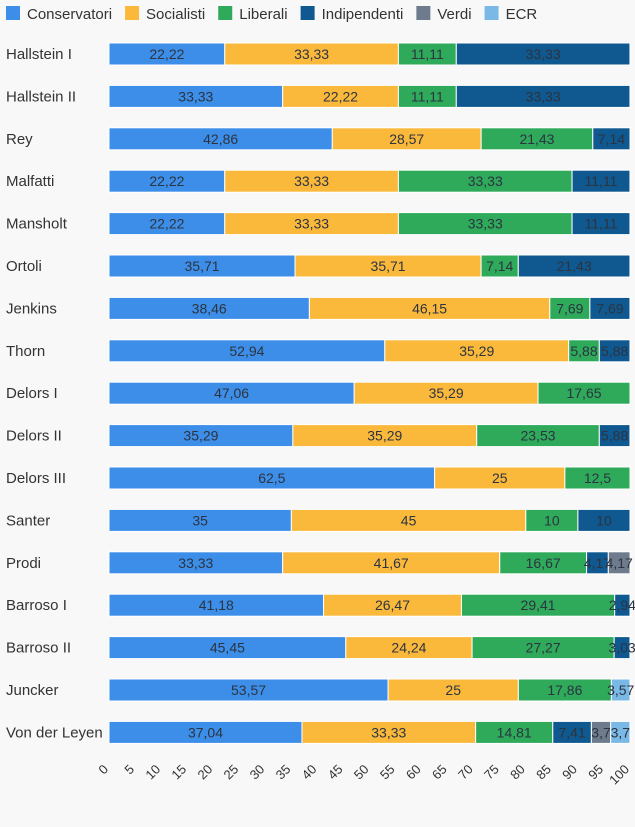 This screenshot has width=635, height=827. I want to click on data-label-thorn-liberali: 5,88, so click(583, 351).